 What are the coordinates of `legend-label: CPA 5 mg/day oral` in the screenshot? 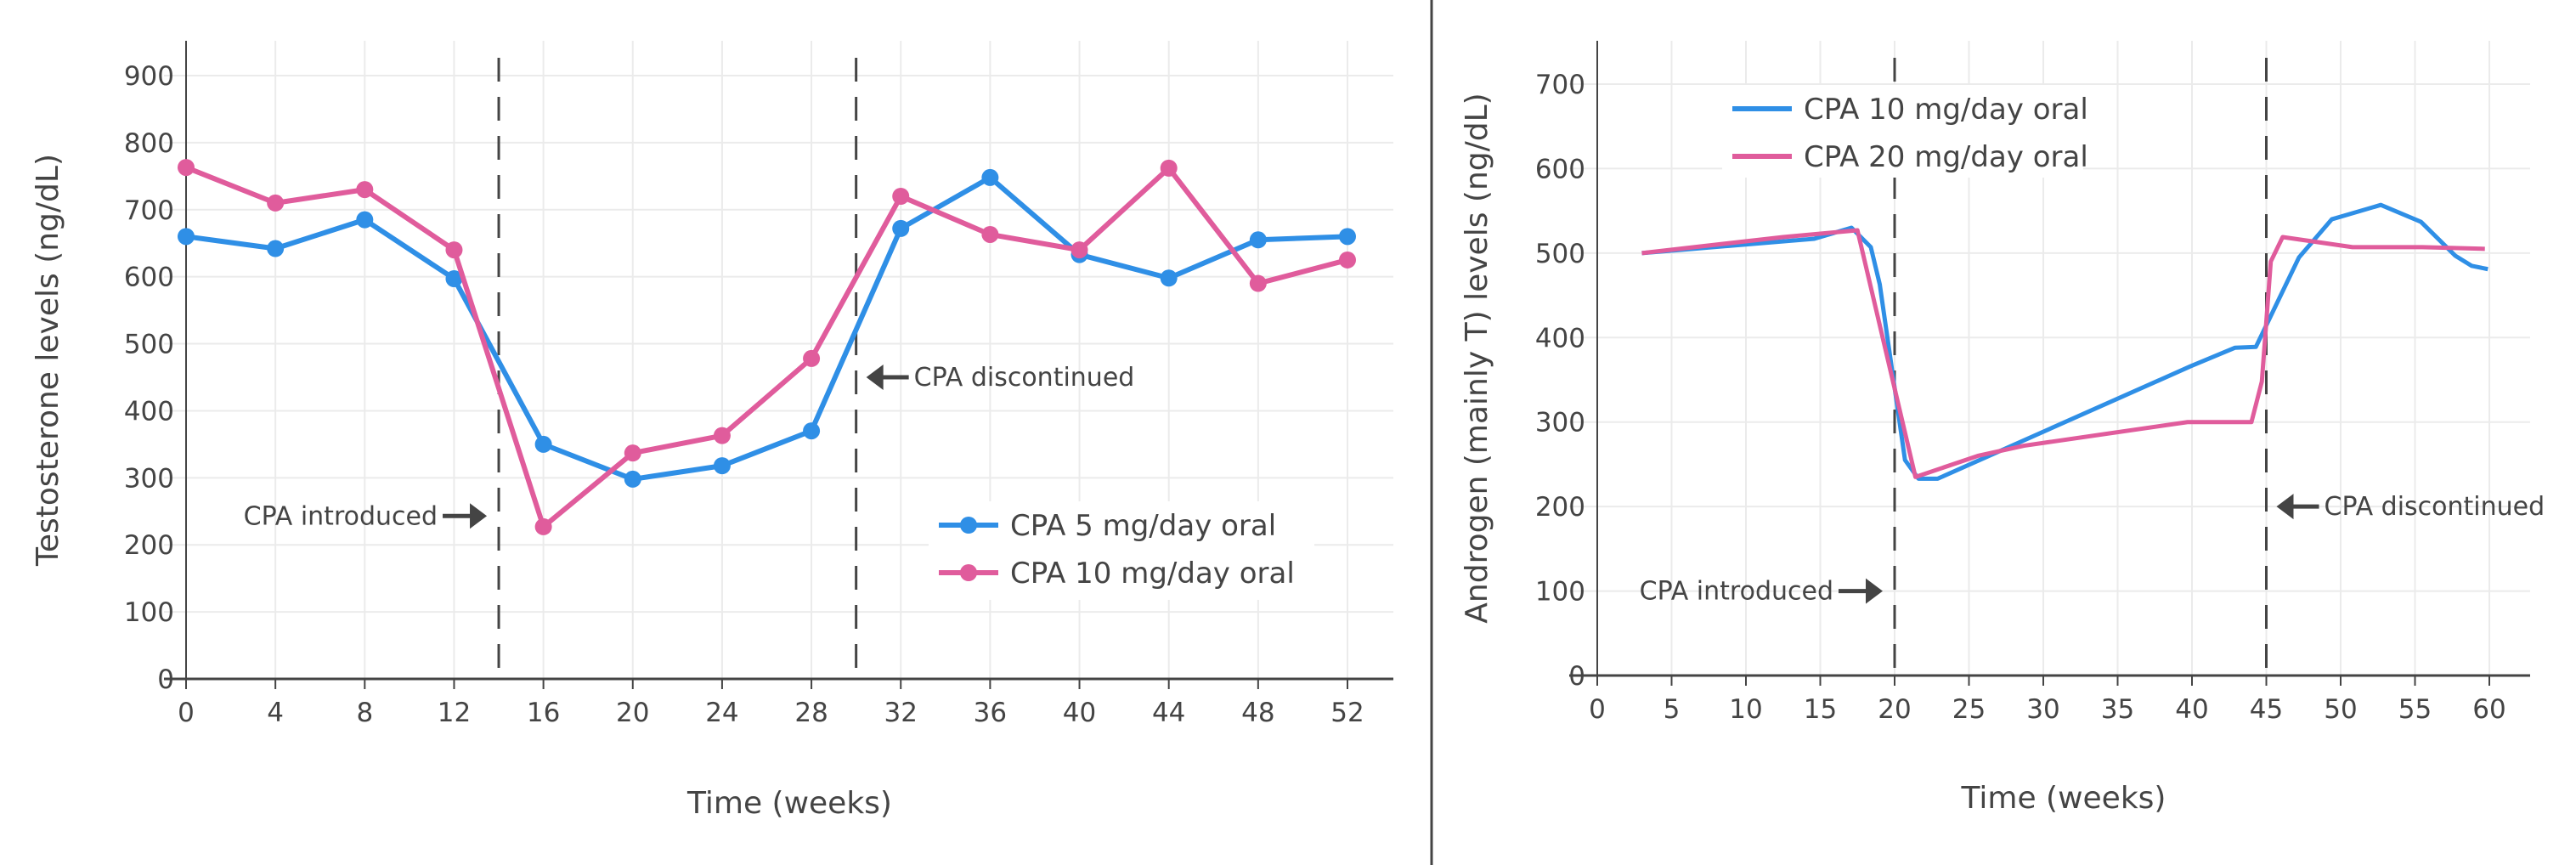 It's located at (1143, 526).